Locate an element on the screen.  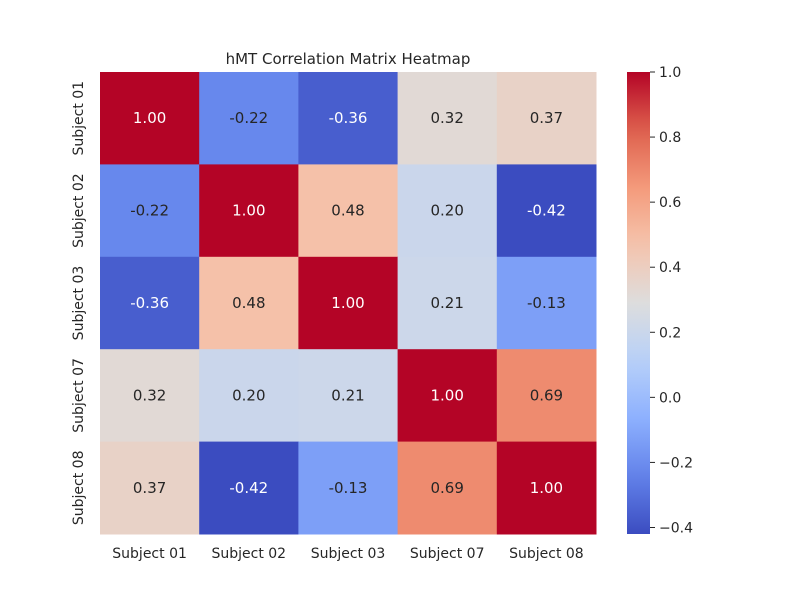
y-tick-label: Subject 03 is located at coordinates (79, 303).